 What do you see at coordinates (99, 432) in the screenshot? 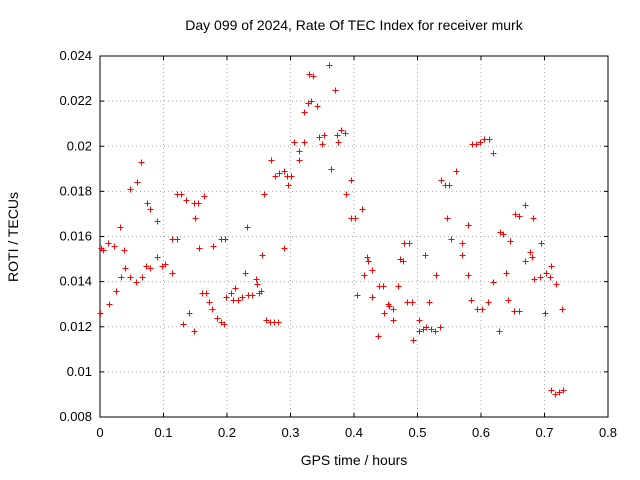
I see `x-tick-label: 0` at bounding box center [99, 432].